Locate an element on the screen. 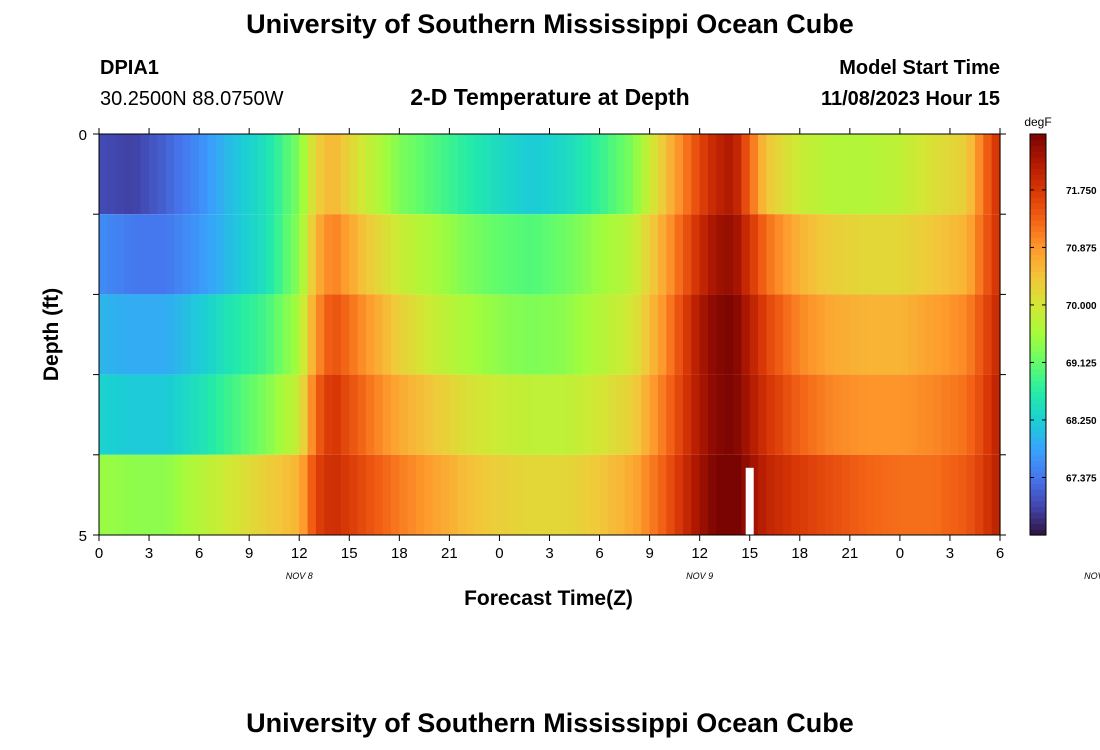 The image size is (1100, 750). day-label: NOV 8 is located at coordinates (299, 576).